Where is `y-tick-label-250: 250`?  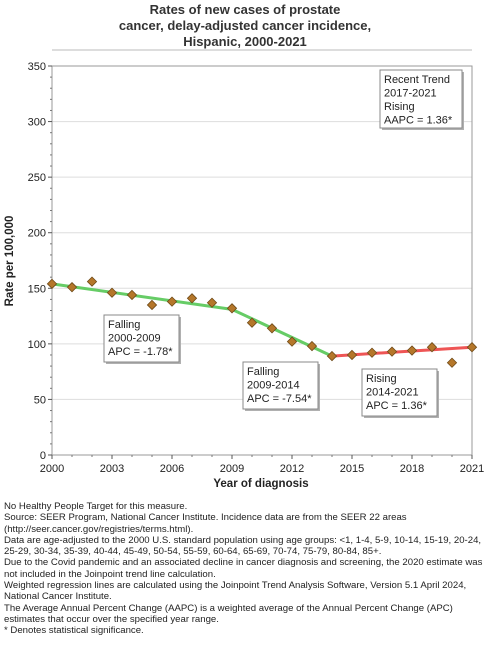
y-tick-label-250: 250 is located at coordinates (37, 178).